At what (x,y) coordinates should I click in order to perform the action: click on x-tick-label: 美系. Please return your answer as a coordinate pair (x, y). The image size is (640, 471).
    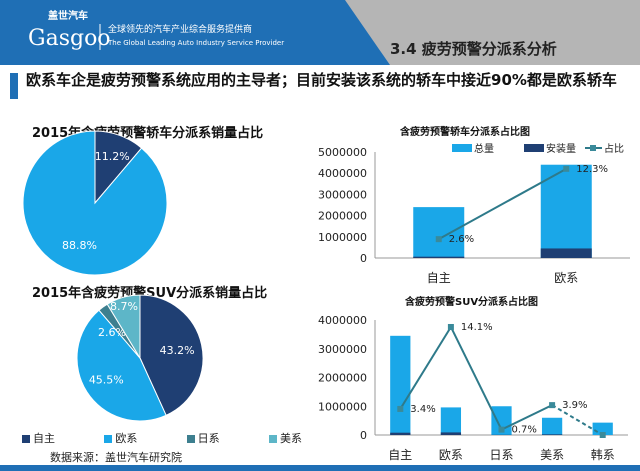
    Looking at the image, I should click on (552, 455).